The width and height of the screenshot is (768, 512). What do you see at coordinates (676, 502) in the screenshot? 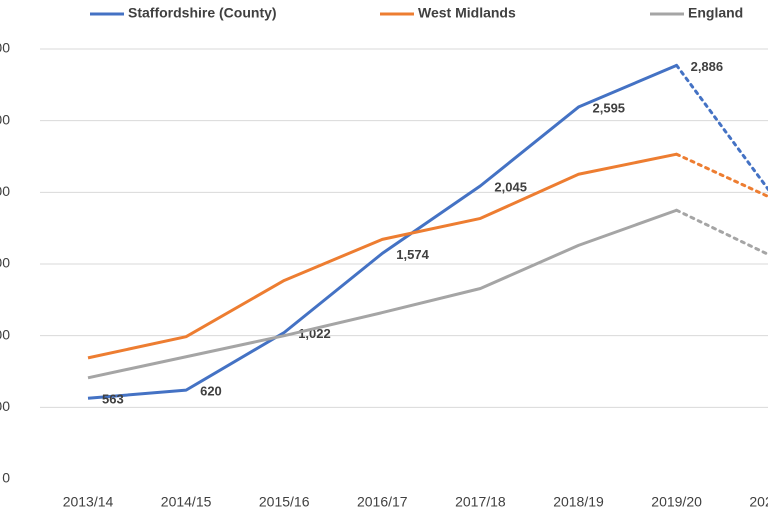
I see `x-tick-label: 2019/20` at bounding box center [676, 502].